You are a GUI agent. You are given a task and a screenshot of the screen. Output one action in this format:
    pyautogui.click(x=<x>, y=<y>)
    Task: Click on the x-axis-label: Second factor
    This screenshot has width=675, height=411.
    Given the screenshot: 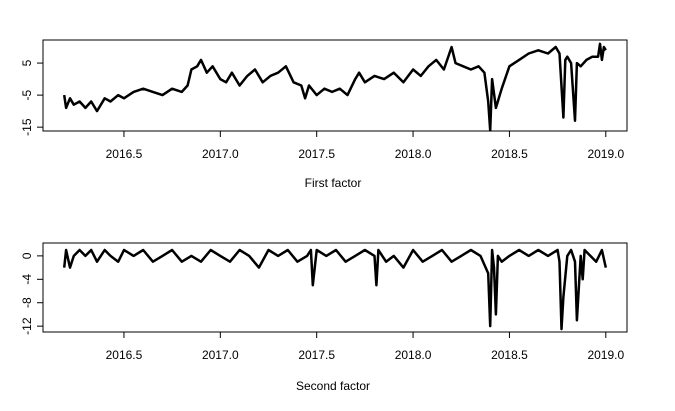 What is the action you would take?
    pyautogui.click(x=333, y=386)
    